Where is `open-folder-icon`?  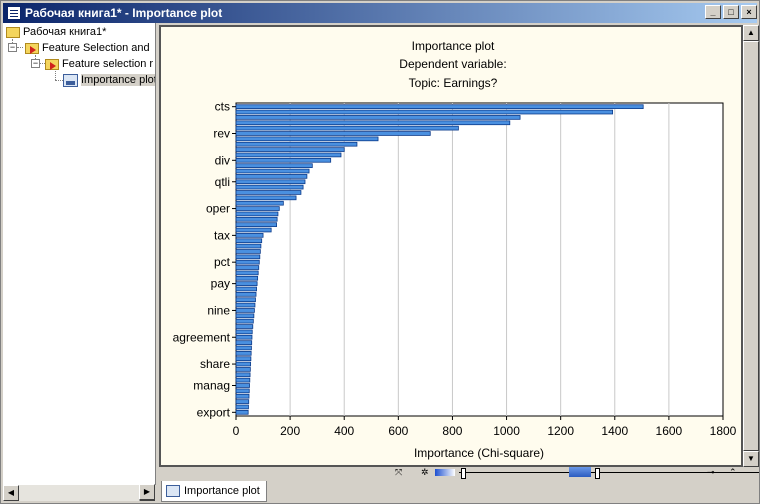
open-folder-icon is located at coordinates (13, 32).